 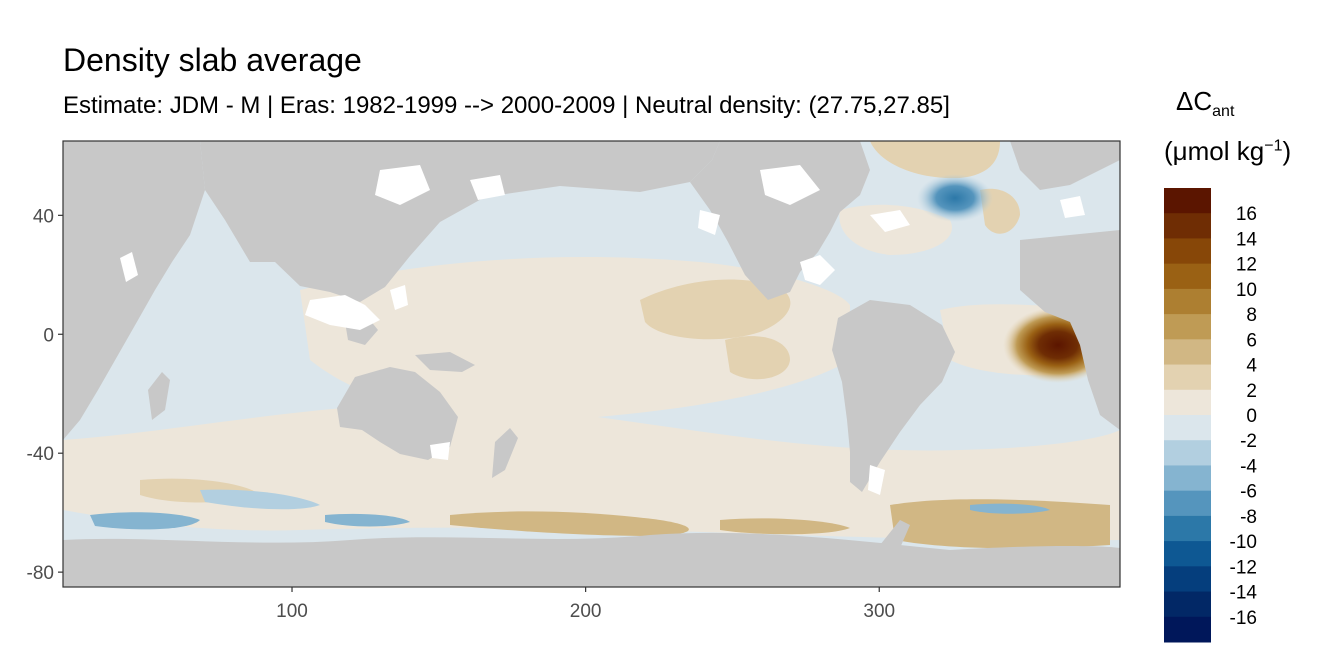 What do you see at coordinates (212, 60) in the screenshot?
I see `chart-title: Density slab average` at bounding box center [212, 60].